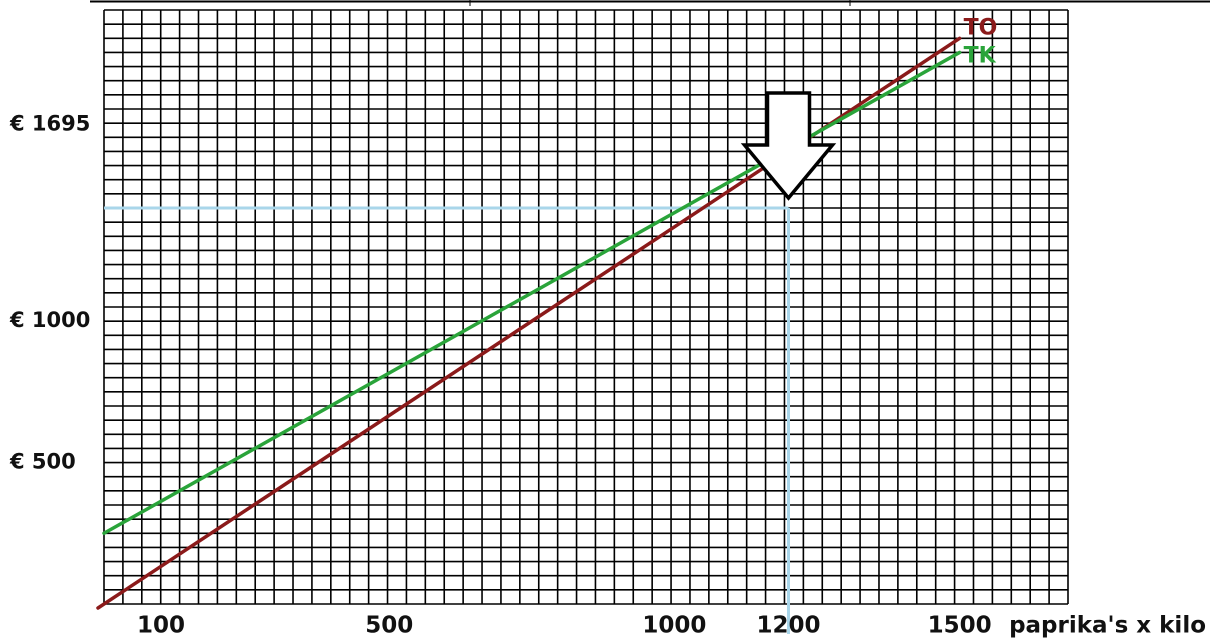 This screenshot has width=1212, height=638. What do you see at coordinates (788, 625) in the screenshot?
I see `x-tick-label: 1200` at bounding box center [788, 625].